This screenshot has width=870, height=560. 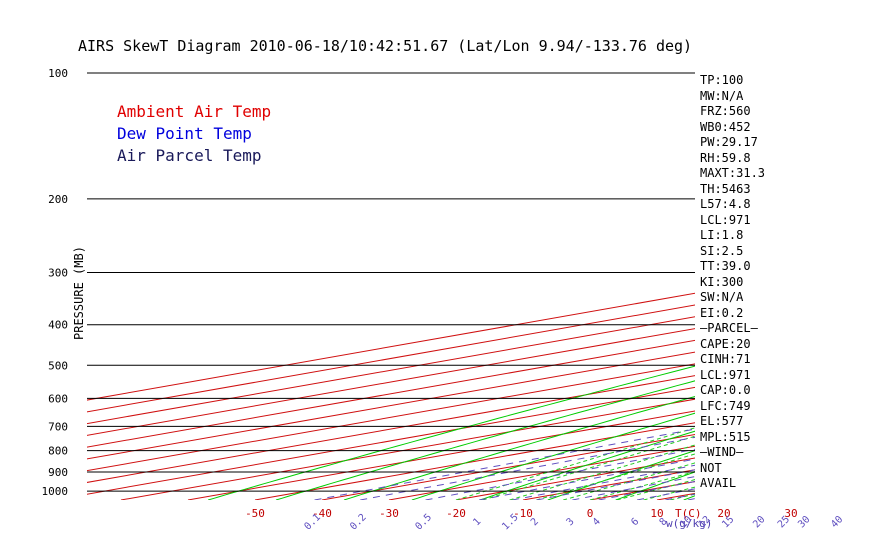 I want to click on bottom-temperature-tick-label: -10, so click(x=523, y=513).